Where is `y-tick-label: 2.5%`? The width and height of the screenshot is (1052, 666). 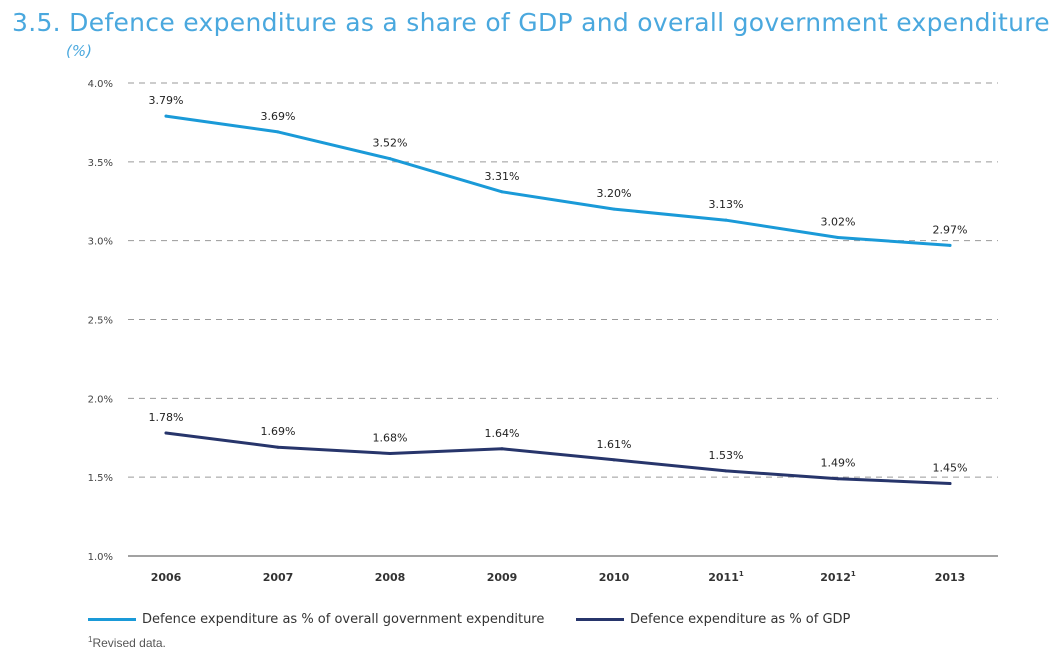 y-tick-label: 2.5% is located at coordinates (100, 321).